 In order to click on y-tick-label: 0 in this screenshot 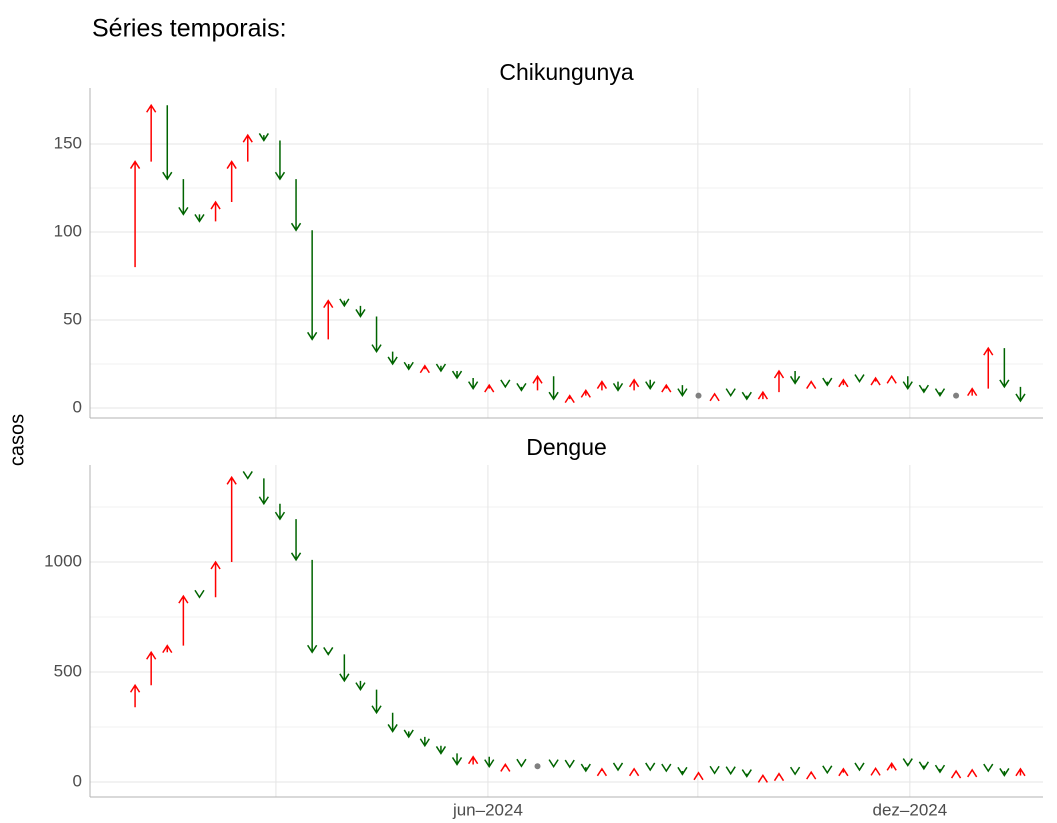, I will do `click(77, 781)`.